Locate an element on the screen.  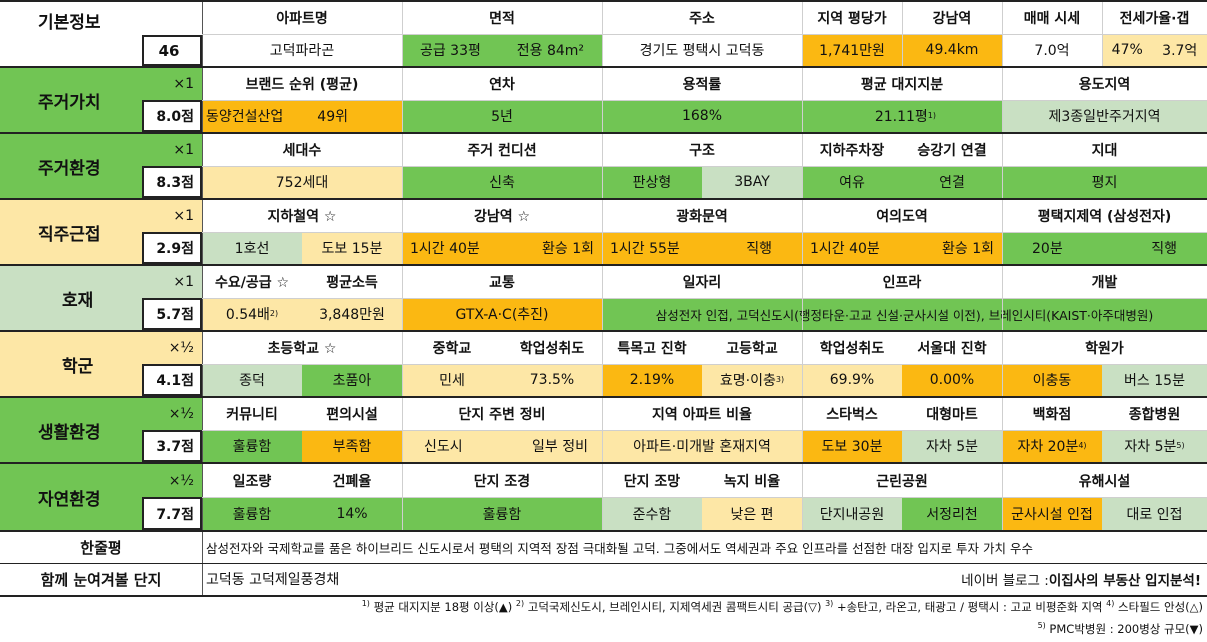
header-starbucks: 스타벅스 is located at coordinates (852, 415).